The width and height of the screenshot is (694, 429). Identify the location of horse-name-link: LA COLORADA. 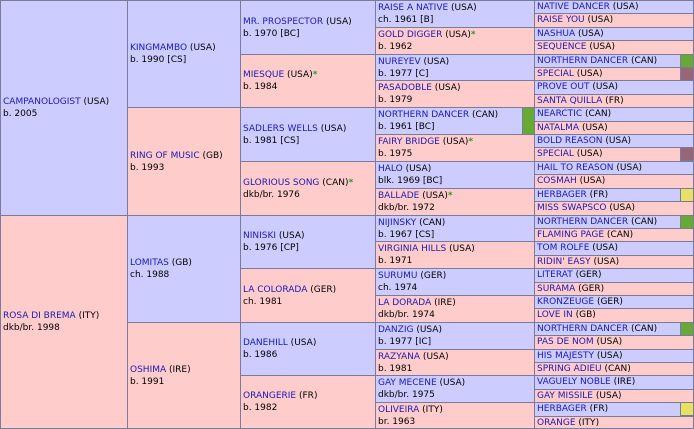
(275, 289).